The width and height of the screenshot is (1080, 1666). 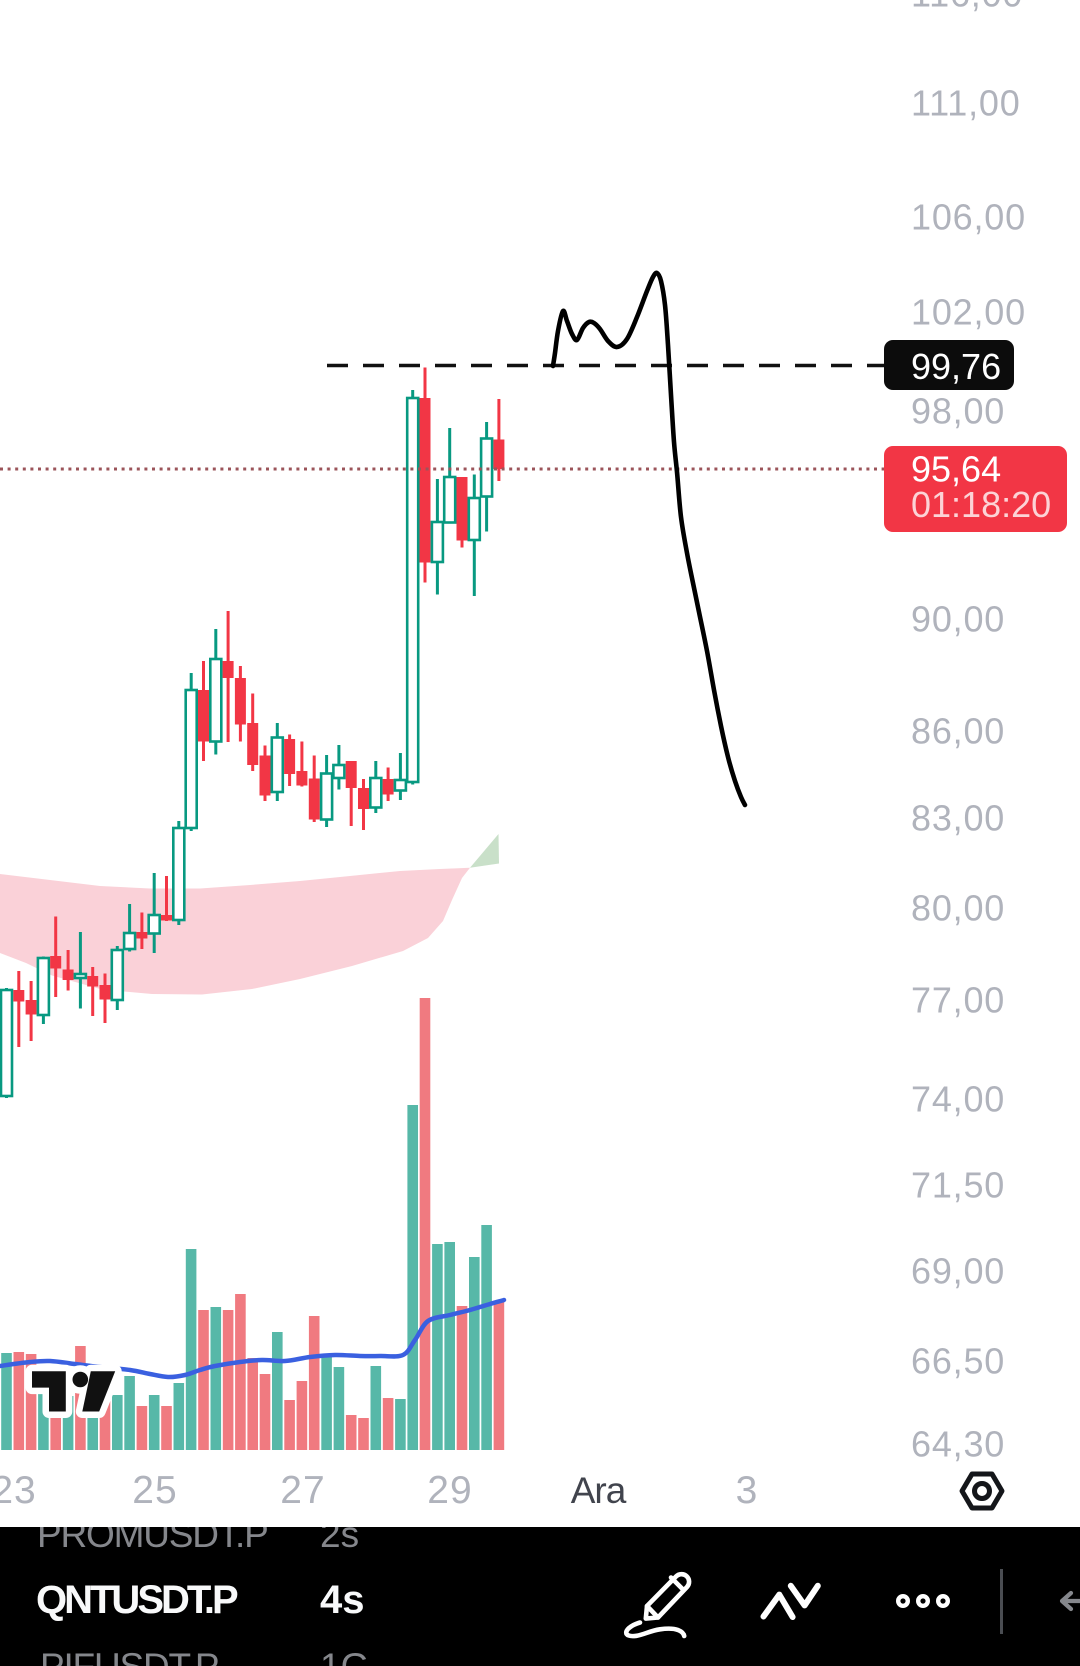 What do you see at coordinates (137, 1600) in the screenshot?
I see `svg-text: QNTUSDT.P` at bounding box center [137, 1600].